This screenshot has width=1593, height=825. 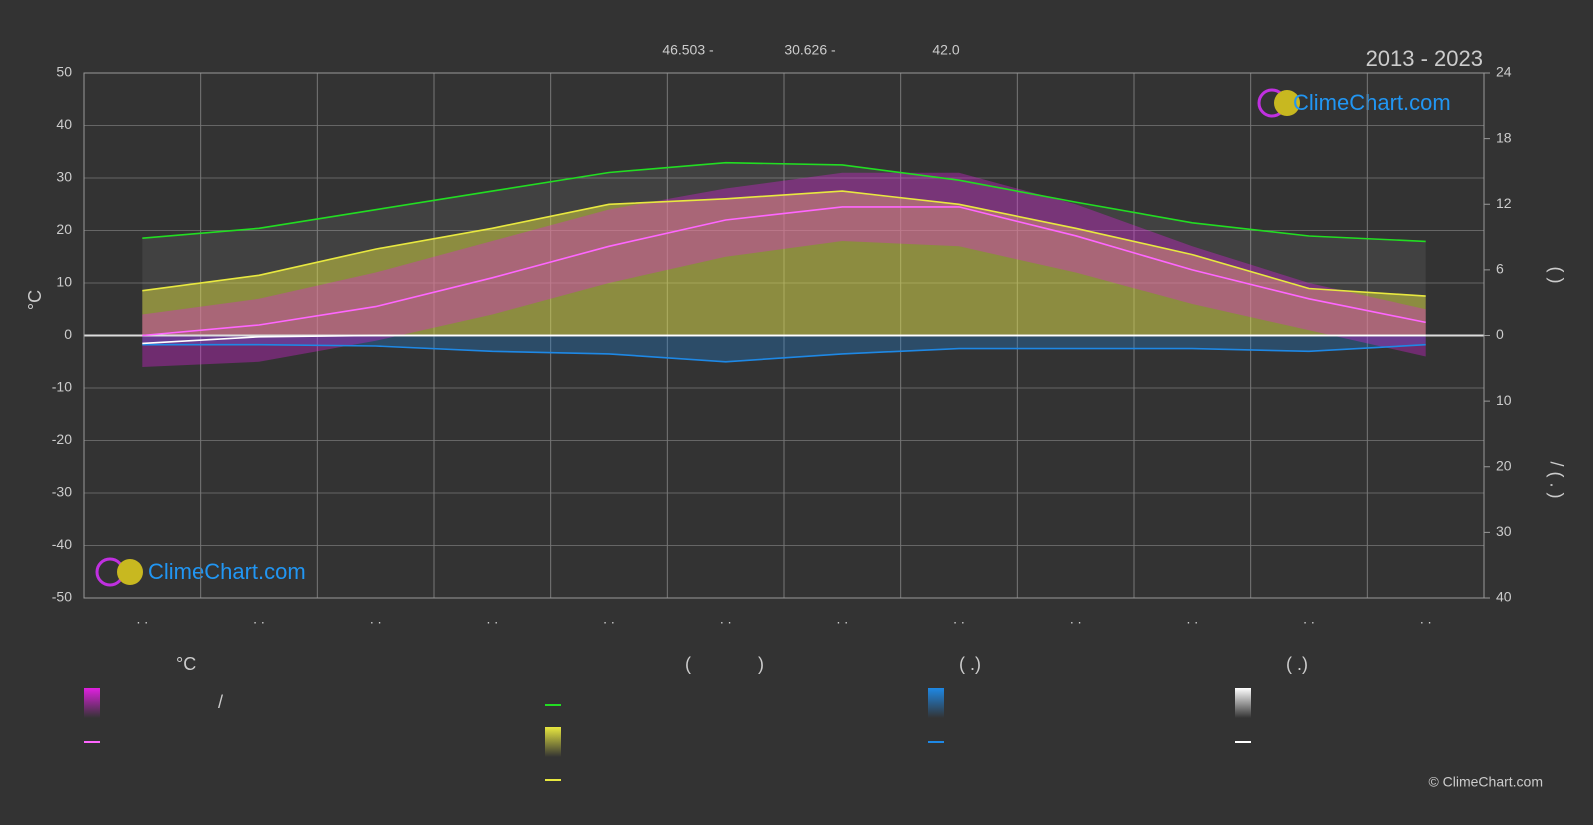 What do you see at coordinates (62, 387) in the screenshot?
I see `y-tick-label: -10` at bounding box center [62, 387].